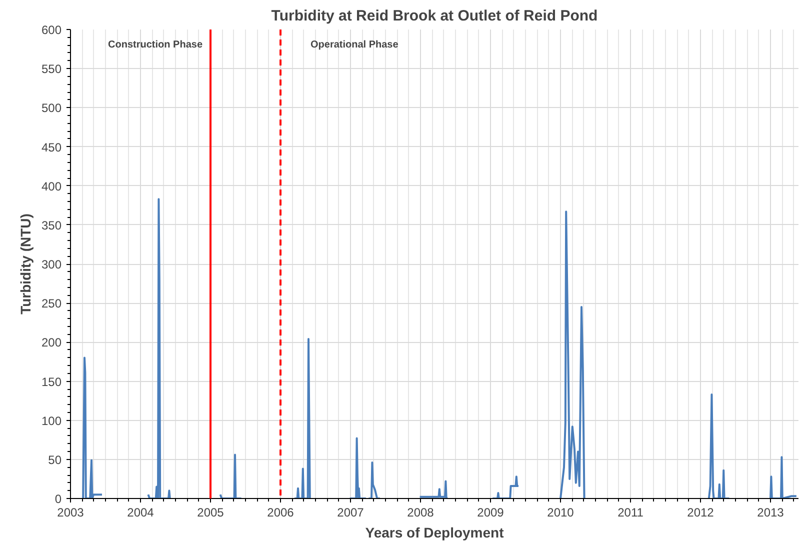 The width and height of the screenshot is (803, 543). What do you see at coordinates (490, 513) in the screenshot?
I see `x-tick-label: 2009` at bounding box center [490, 513].